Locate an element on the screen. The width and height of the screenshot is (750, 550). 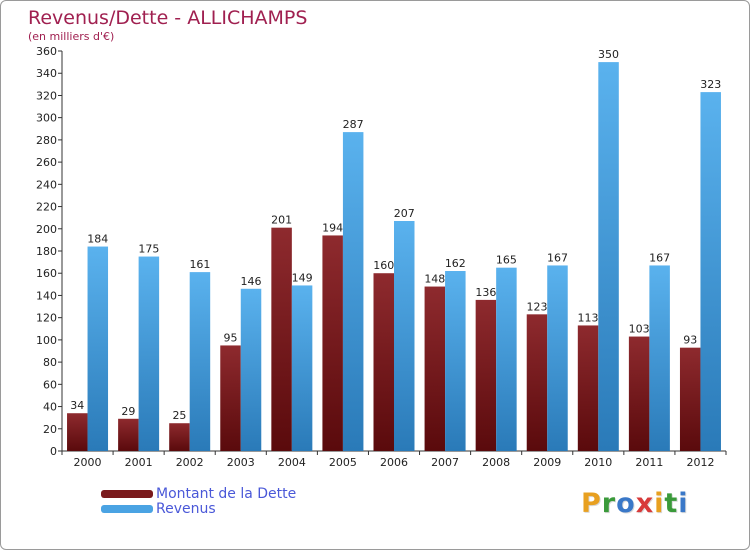
x-tick-label: 2010 is located at coordinates (598, 462).